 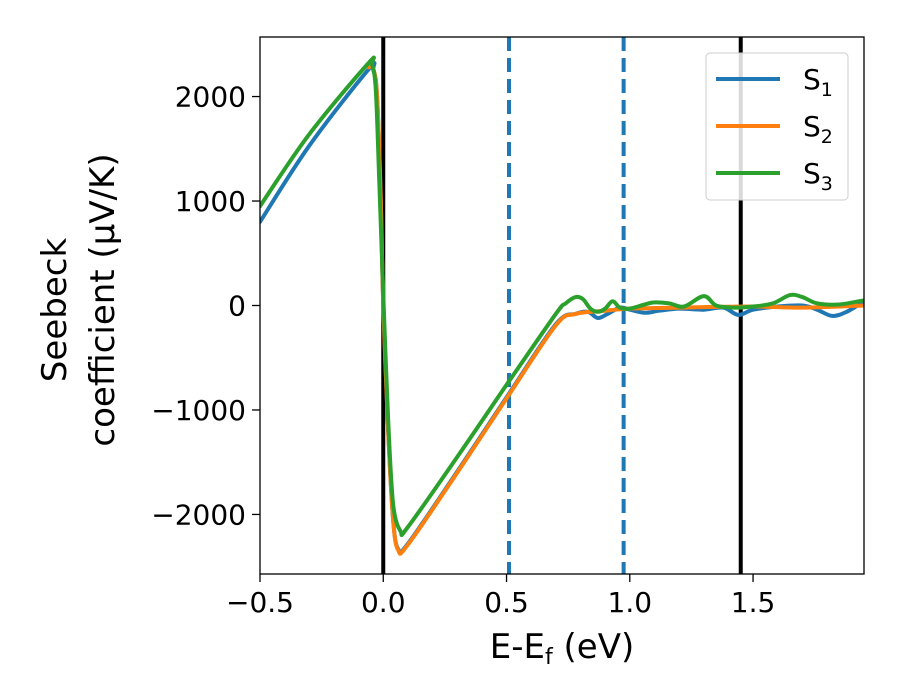 I want to click on x-axis-ticks: −0.5 0.0 0.5 1.0 1.5, so click(x=500, y=596).